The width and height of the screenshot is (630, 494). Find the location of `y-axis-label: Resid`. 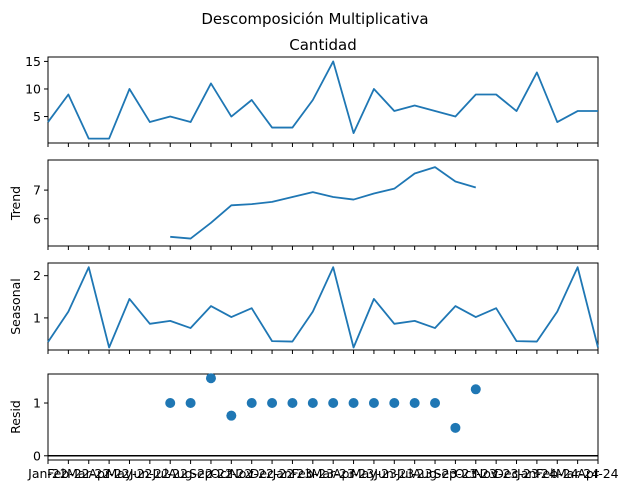

y-axis-label: Resid is located at coordinates (15, 417).